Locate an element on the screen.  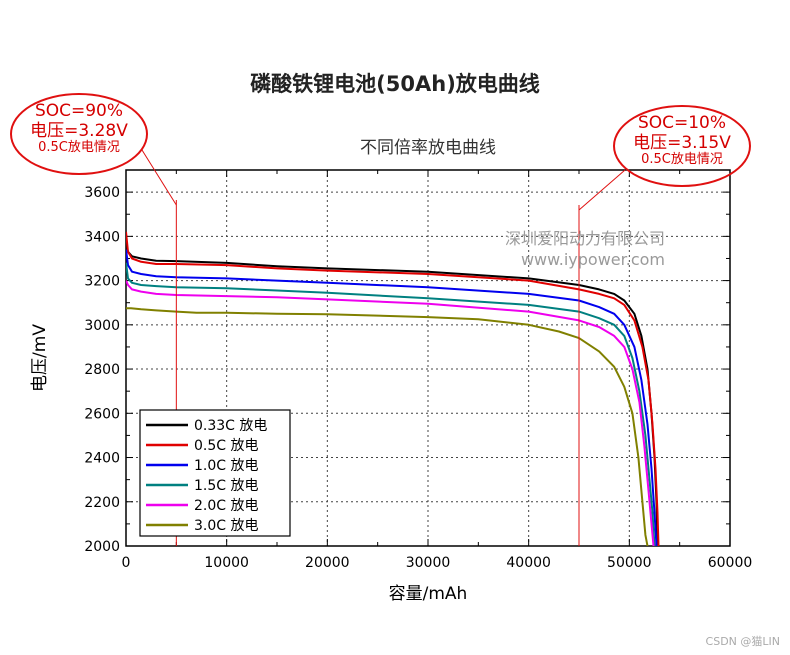
soc90-voltage: 电压=3.28V is located at coordinates (79, 130).